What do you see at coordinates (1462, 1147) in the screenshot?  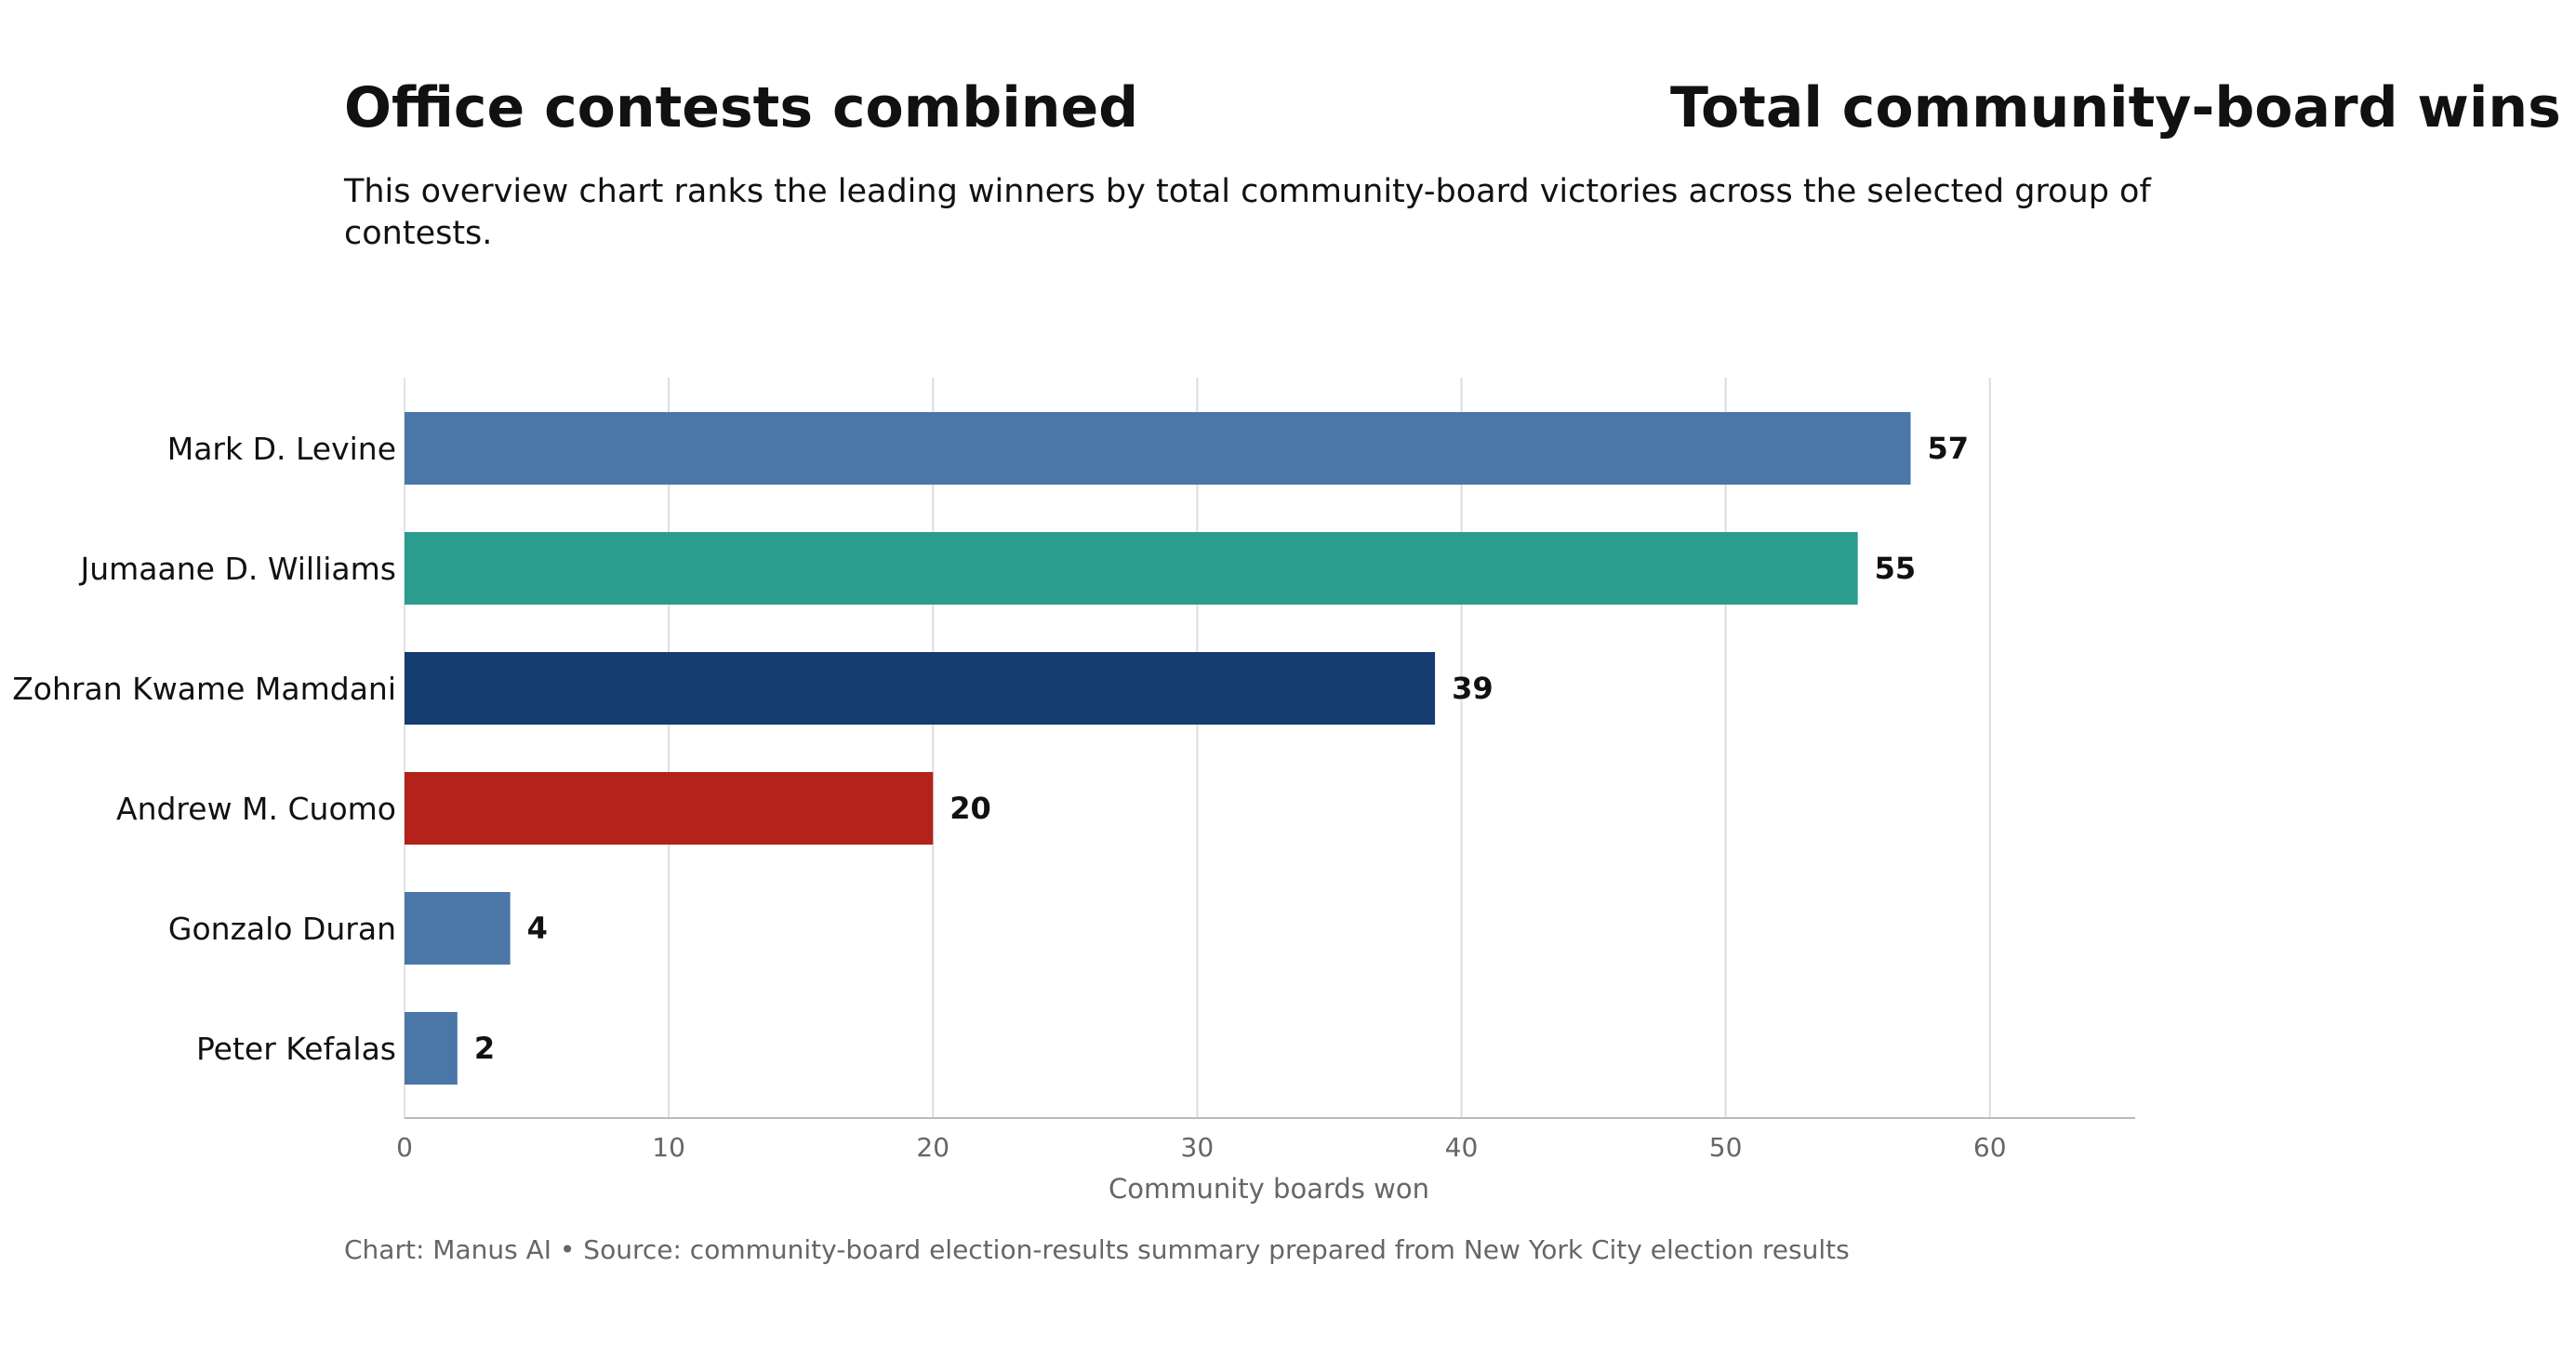 I see `x-tick-label: 40` at bounding box center [1462, 1147].